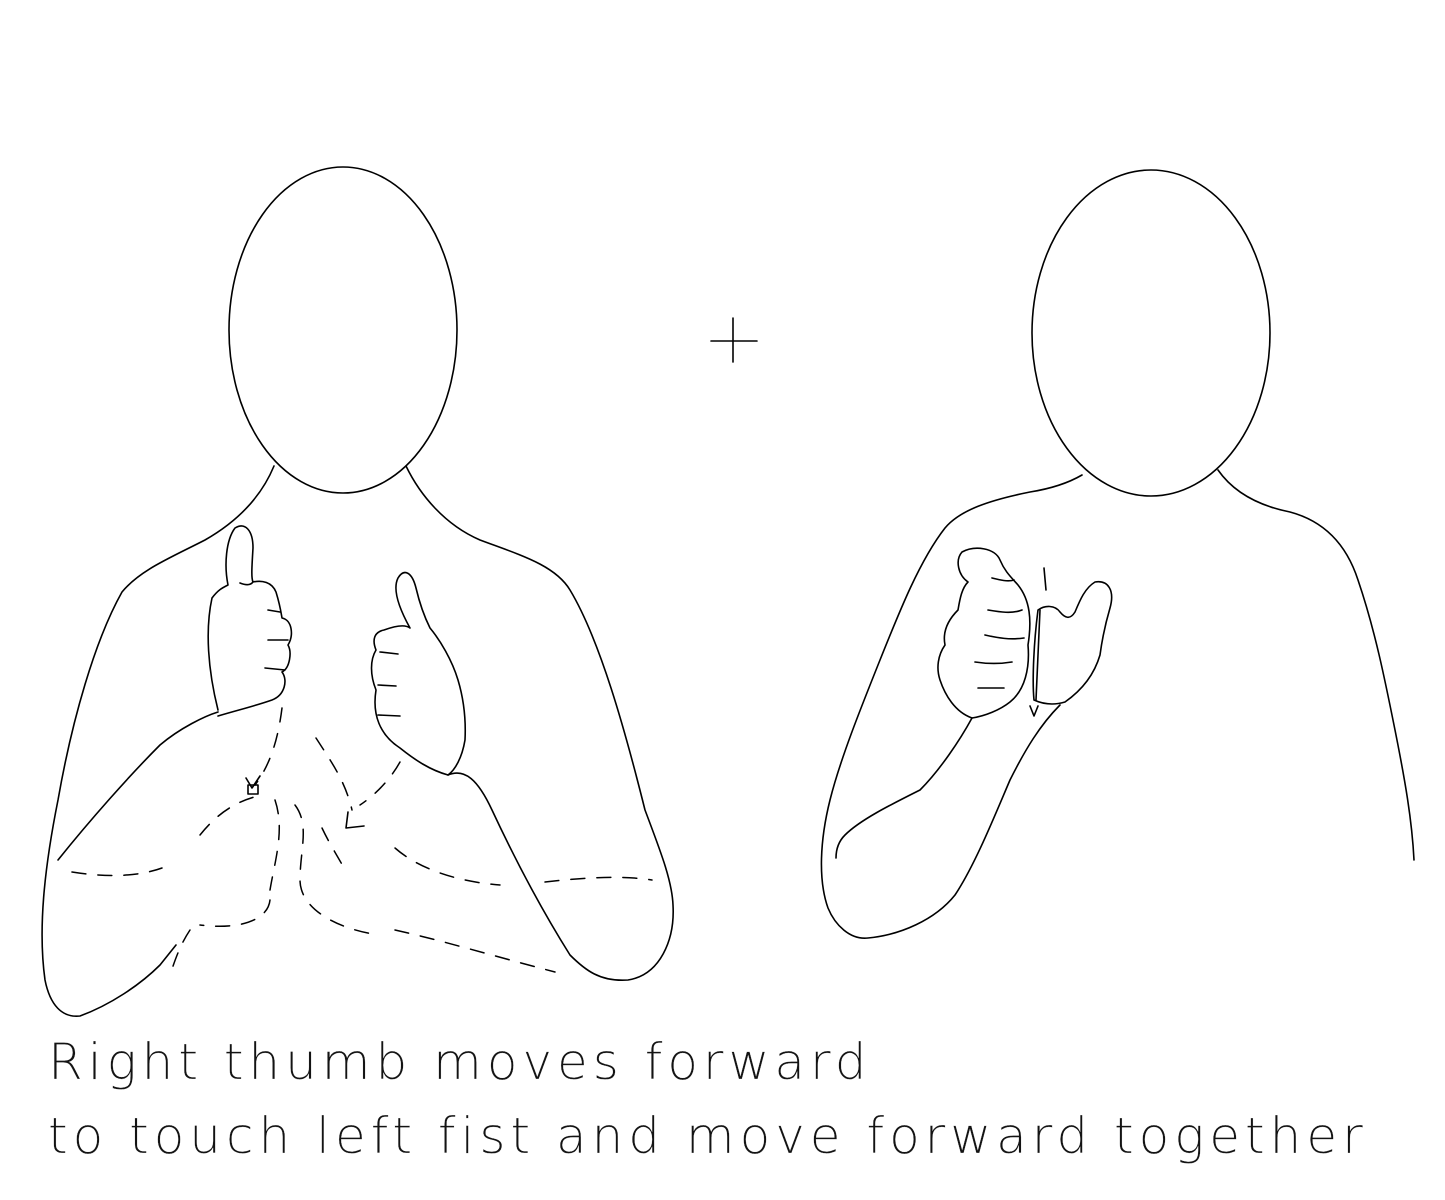  Describe the element at coordinates (250, 621) in the screenshot. I see `left-figure-left-hand` at that location.